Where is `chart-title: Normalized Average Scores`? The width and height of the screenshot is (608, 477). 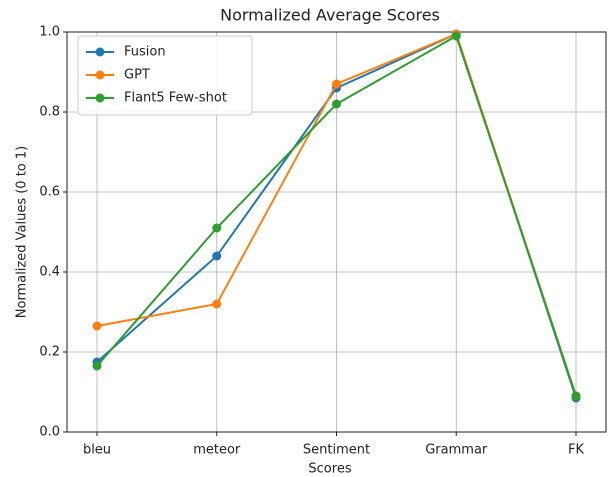 chart-title: Normalized Average Scores is located at coordinates (330, 15).